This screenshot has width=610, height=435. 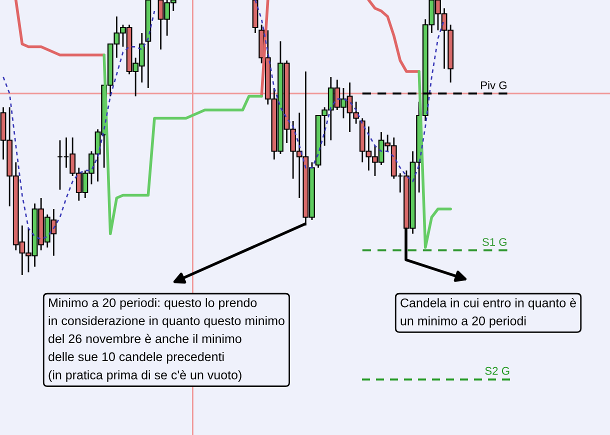 What do you see at coordinates (493, 85) in the screenshot?
I see `series-label: Piv G` at bounding box center [493, 85].